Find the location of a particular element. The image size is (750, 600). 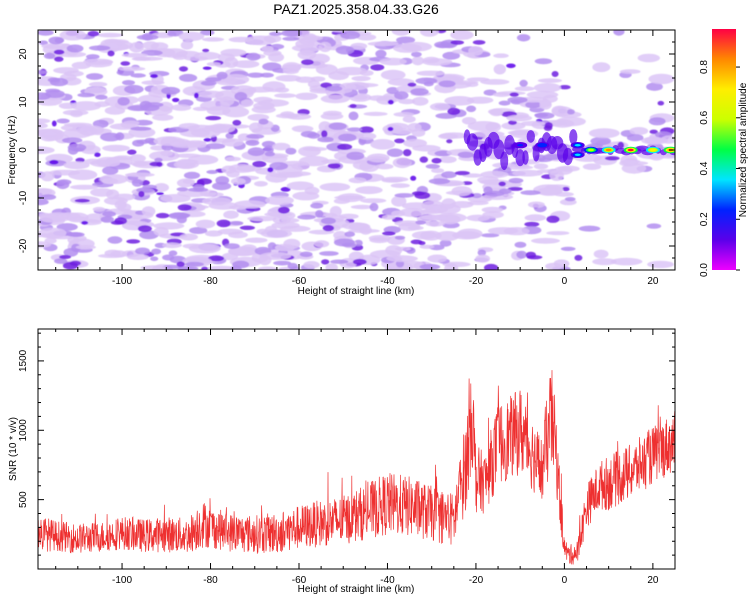

colorbar-tick-label: 0.8 is located at coordinates (704, 67).